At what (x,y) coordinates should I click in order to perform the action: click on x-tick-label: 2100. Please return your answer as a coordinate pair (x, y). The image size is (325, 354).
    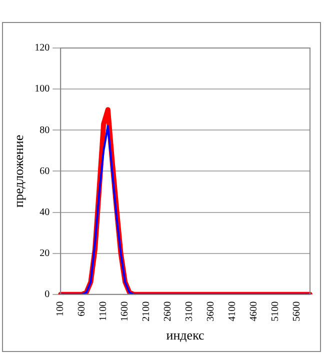
    Looking at the image, I should click on (146, 311).